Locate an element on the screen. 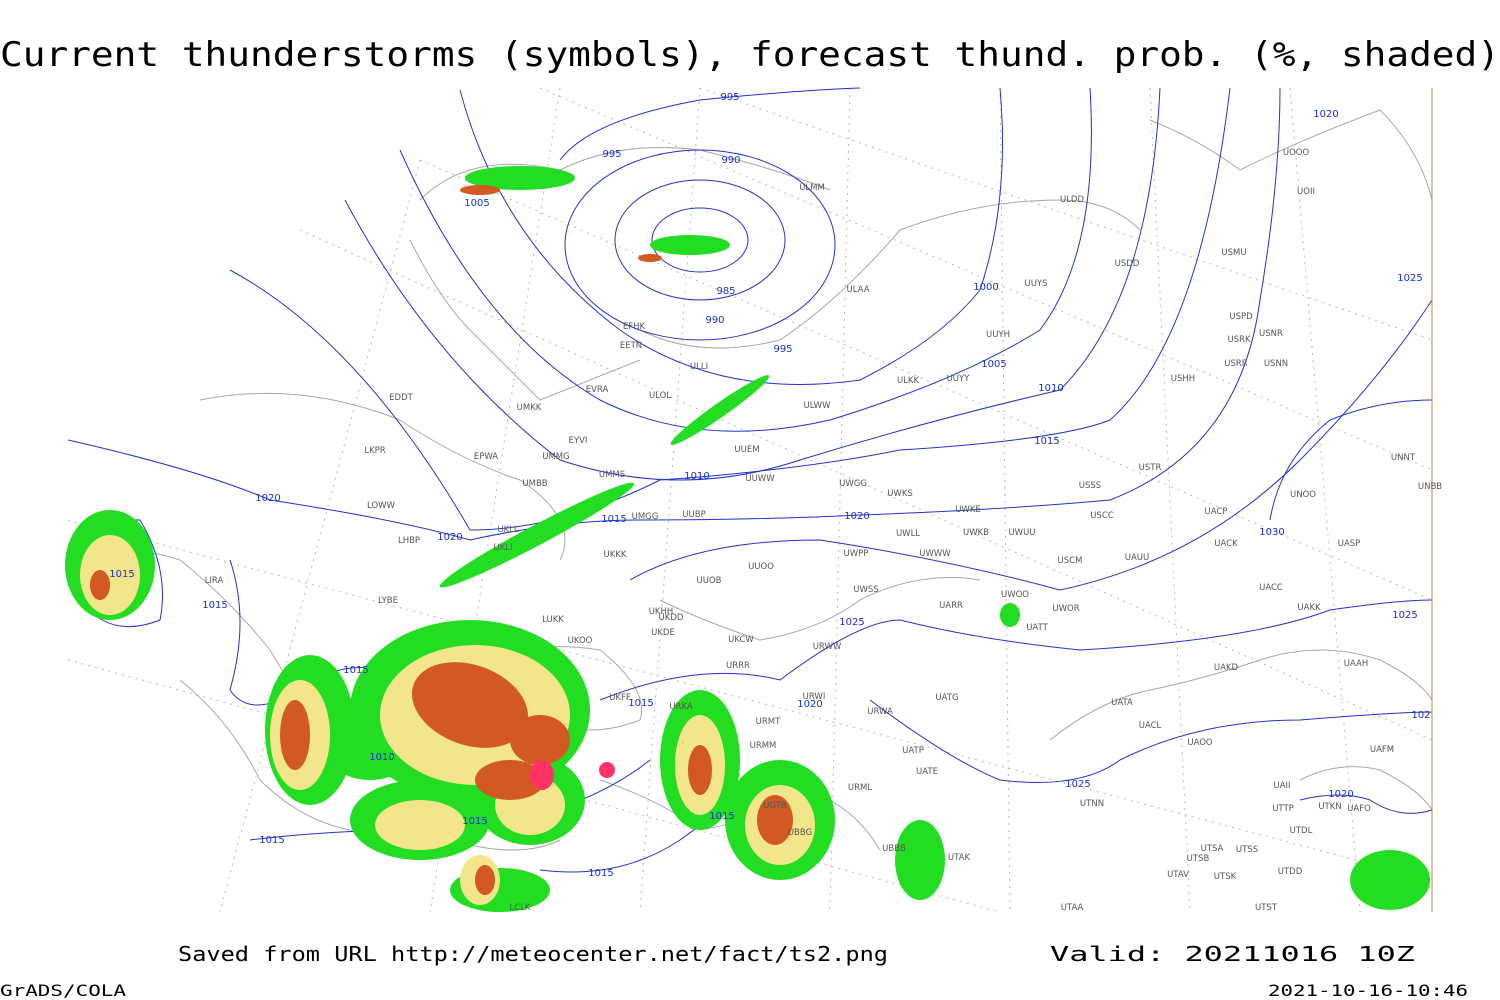 The width and height of the screenshot is (1500, 1000). station-label: USRR is located at coordinates (1236, 364).